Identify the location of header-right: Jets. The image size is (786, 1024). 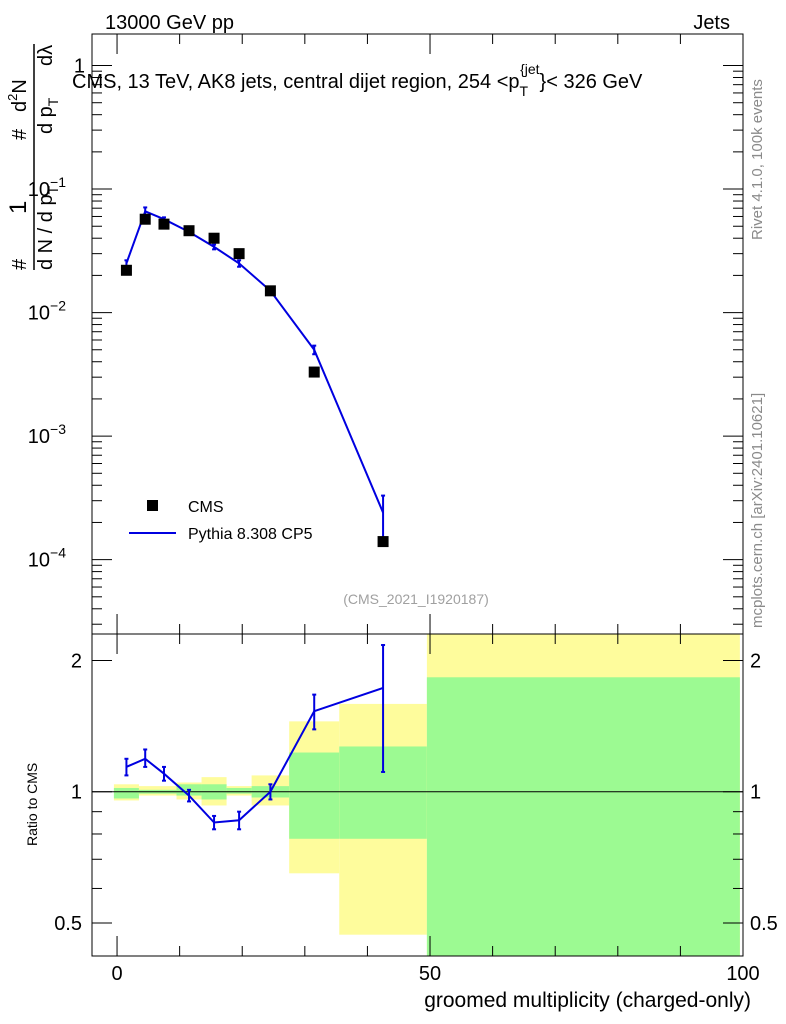
(711, 23).